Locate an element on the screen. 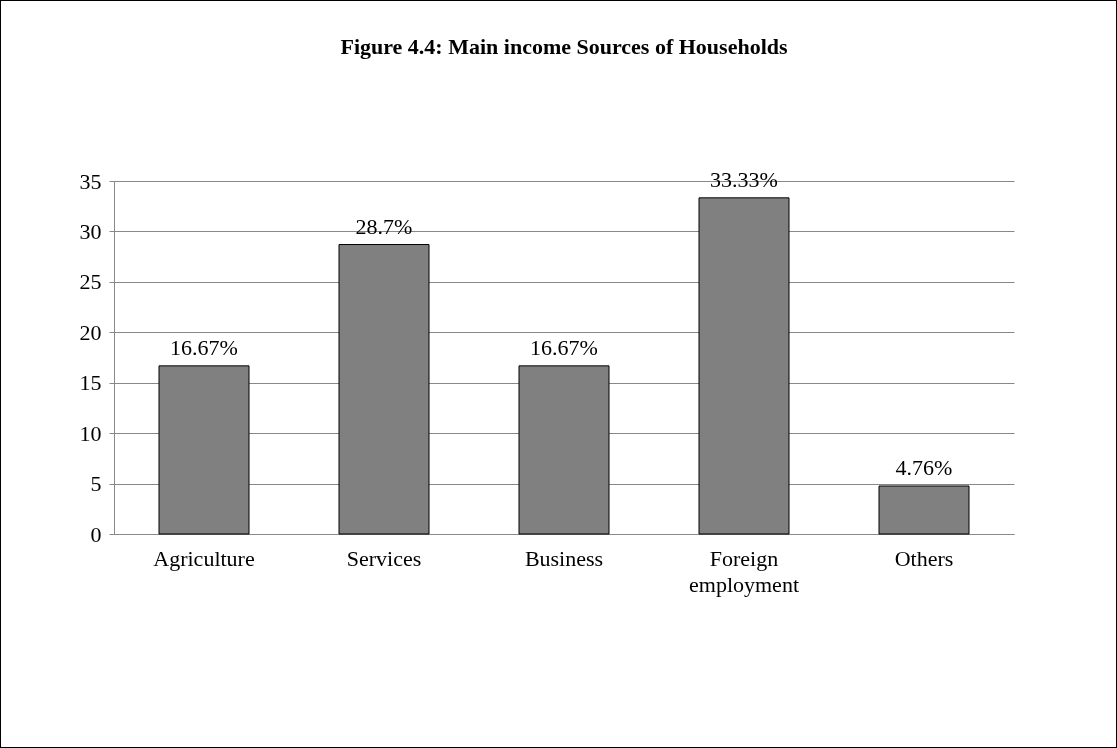 The image size is (1117, 748). y-tick-label: 30 is located at coordinates (90, 231).